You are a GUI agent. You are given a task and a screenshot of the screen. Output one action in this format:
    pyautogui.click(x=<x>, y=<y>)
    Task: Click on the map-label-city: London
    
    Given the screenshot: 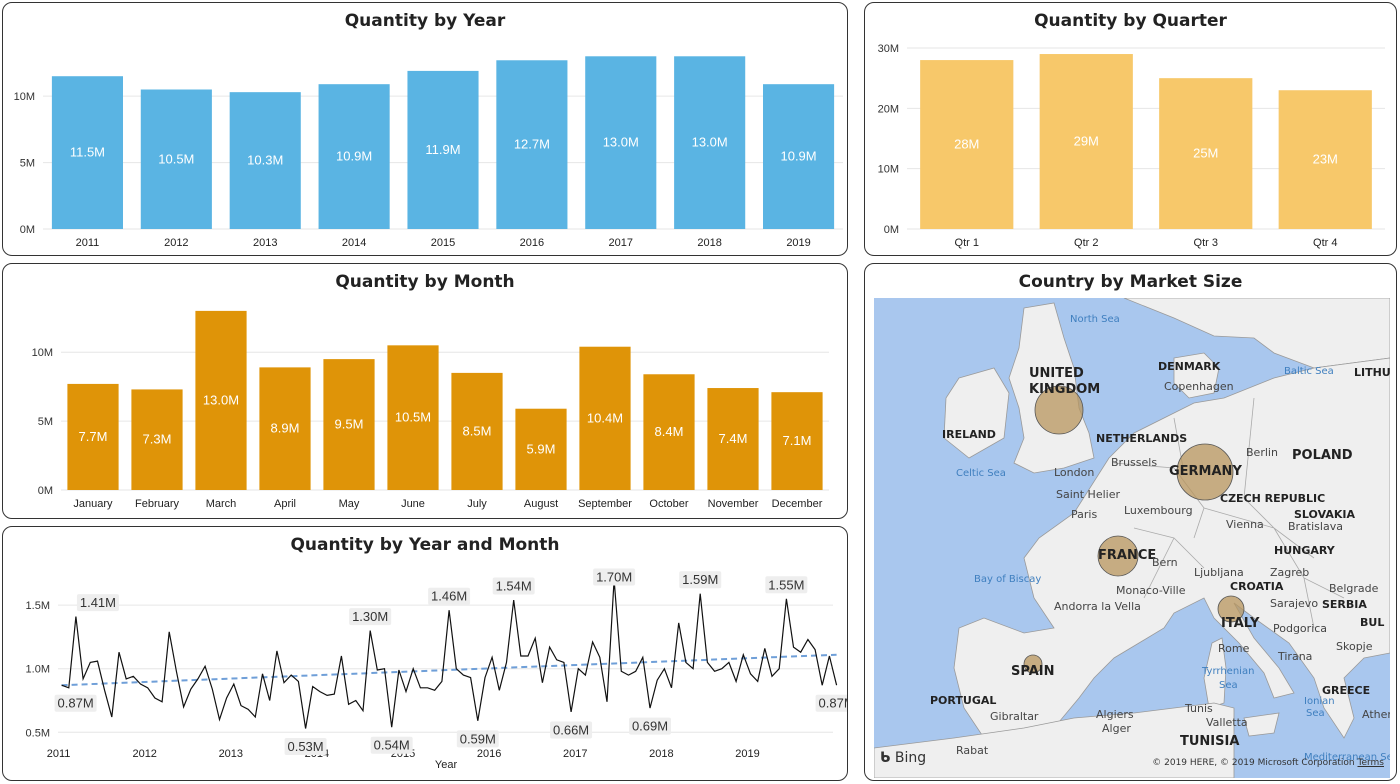 What is the action you would take?
    pyautogui.click(x=1074, y=472)
    